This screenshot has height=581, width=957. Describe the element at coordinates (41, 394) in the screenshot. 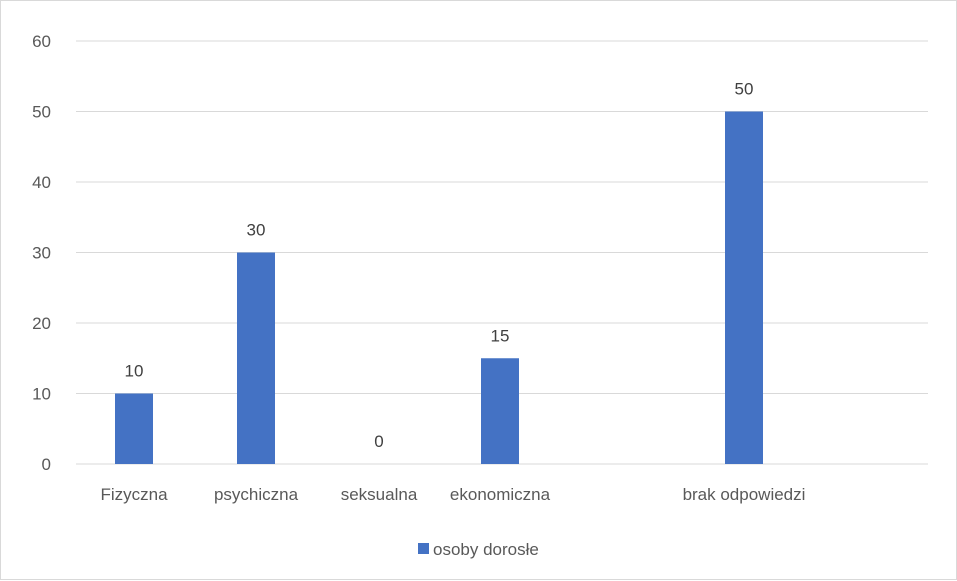

I see `y-tick-label: 10` at that location.